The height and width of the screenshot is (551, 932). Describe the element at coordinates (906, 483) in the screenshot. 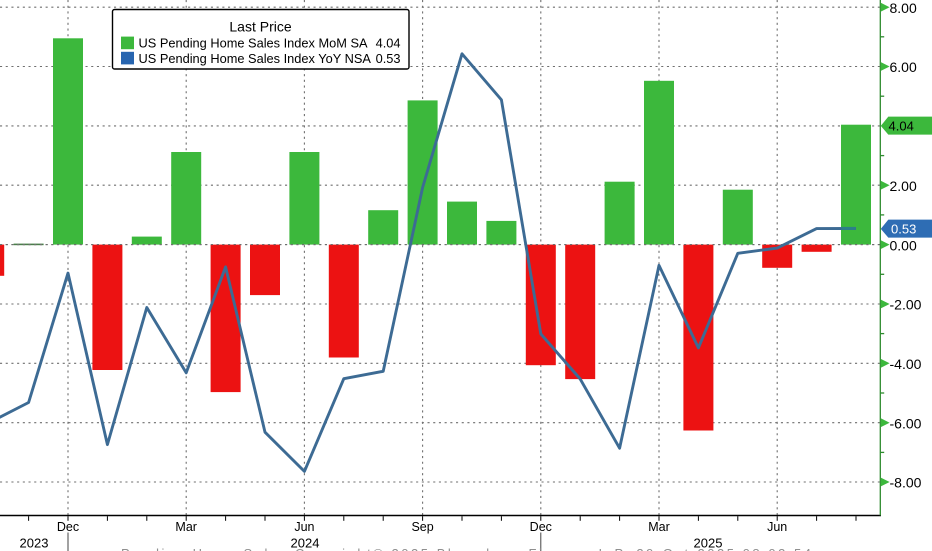

I see `svg-text: -8.00` at that location.